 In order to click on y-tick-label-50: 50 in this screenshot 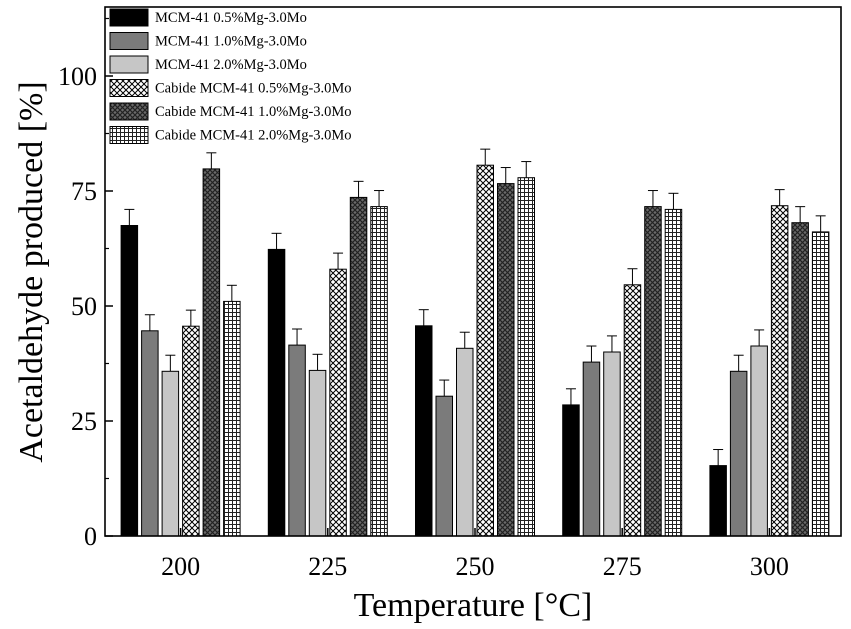, I will do `click(84, 306)`.